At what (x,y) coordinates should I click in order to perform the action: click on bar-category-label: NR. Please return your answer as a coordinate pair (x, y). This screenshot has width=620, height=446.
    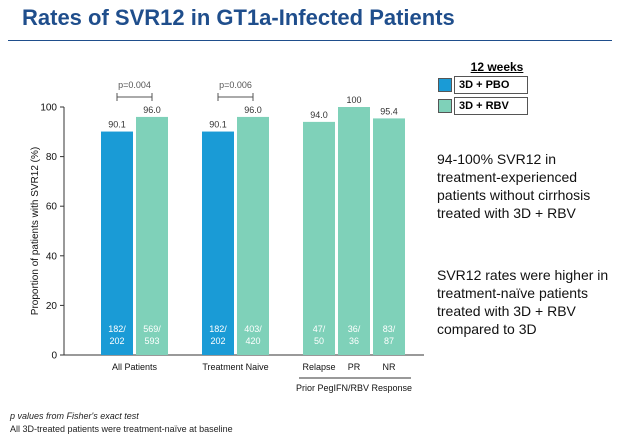
    Looking at the image, I should click on (389, 367).